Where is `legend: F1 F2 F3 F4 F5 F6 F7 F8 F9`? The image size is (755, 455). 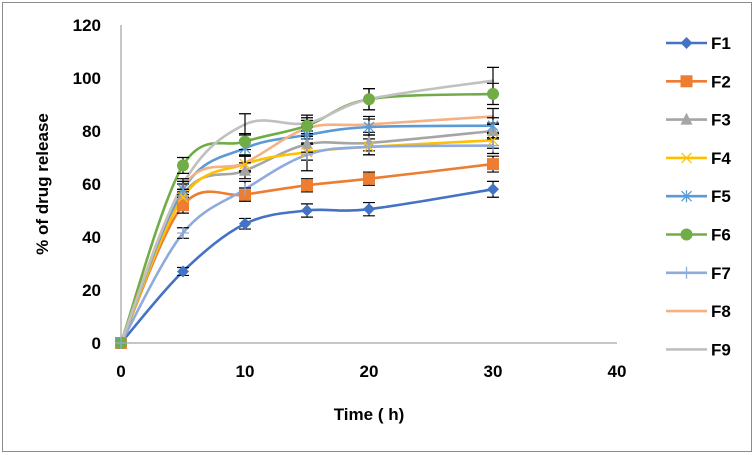
legend: F1 F2 F3 F4 F5 F6 F7 F8 F9 is located at coordinates (698, 196).